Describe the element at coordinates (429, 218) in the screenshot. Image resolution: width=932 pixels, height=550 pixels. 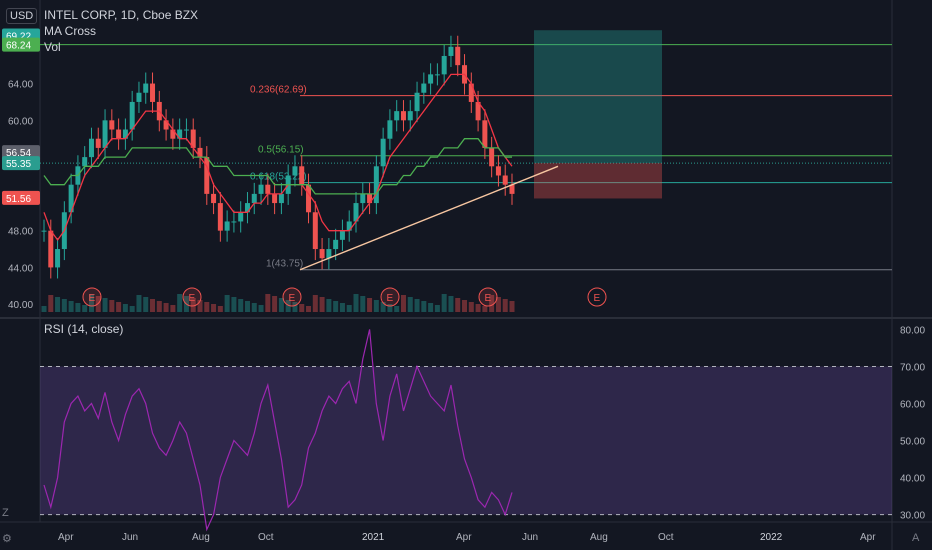
I see `trend-line` at that location.